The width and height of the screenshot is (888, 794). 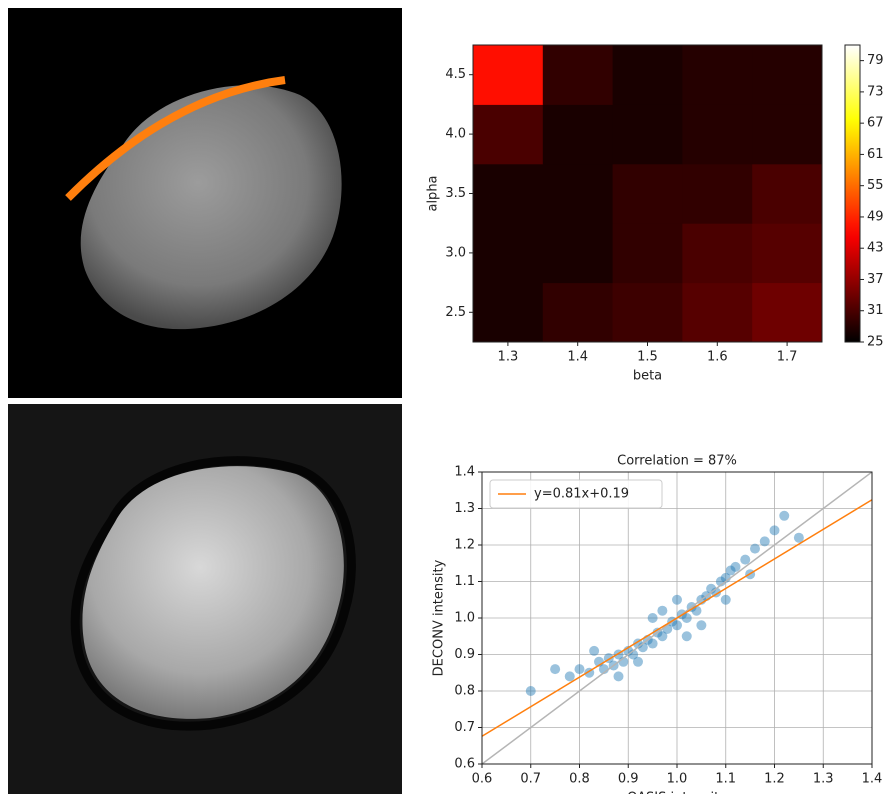 What do you see at coordinates (875, 185) in the screenshot?
I see `colorbar-tick-label: 55` at bounding box center [875, 185].